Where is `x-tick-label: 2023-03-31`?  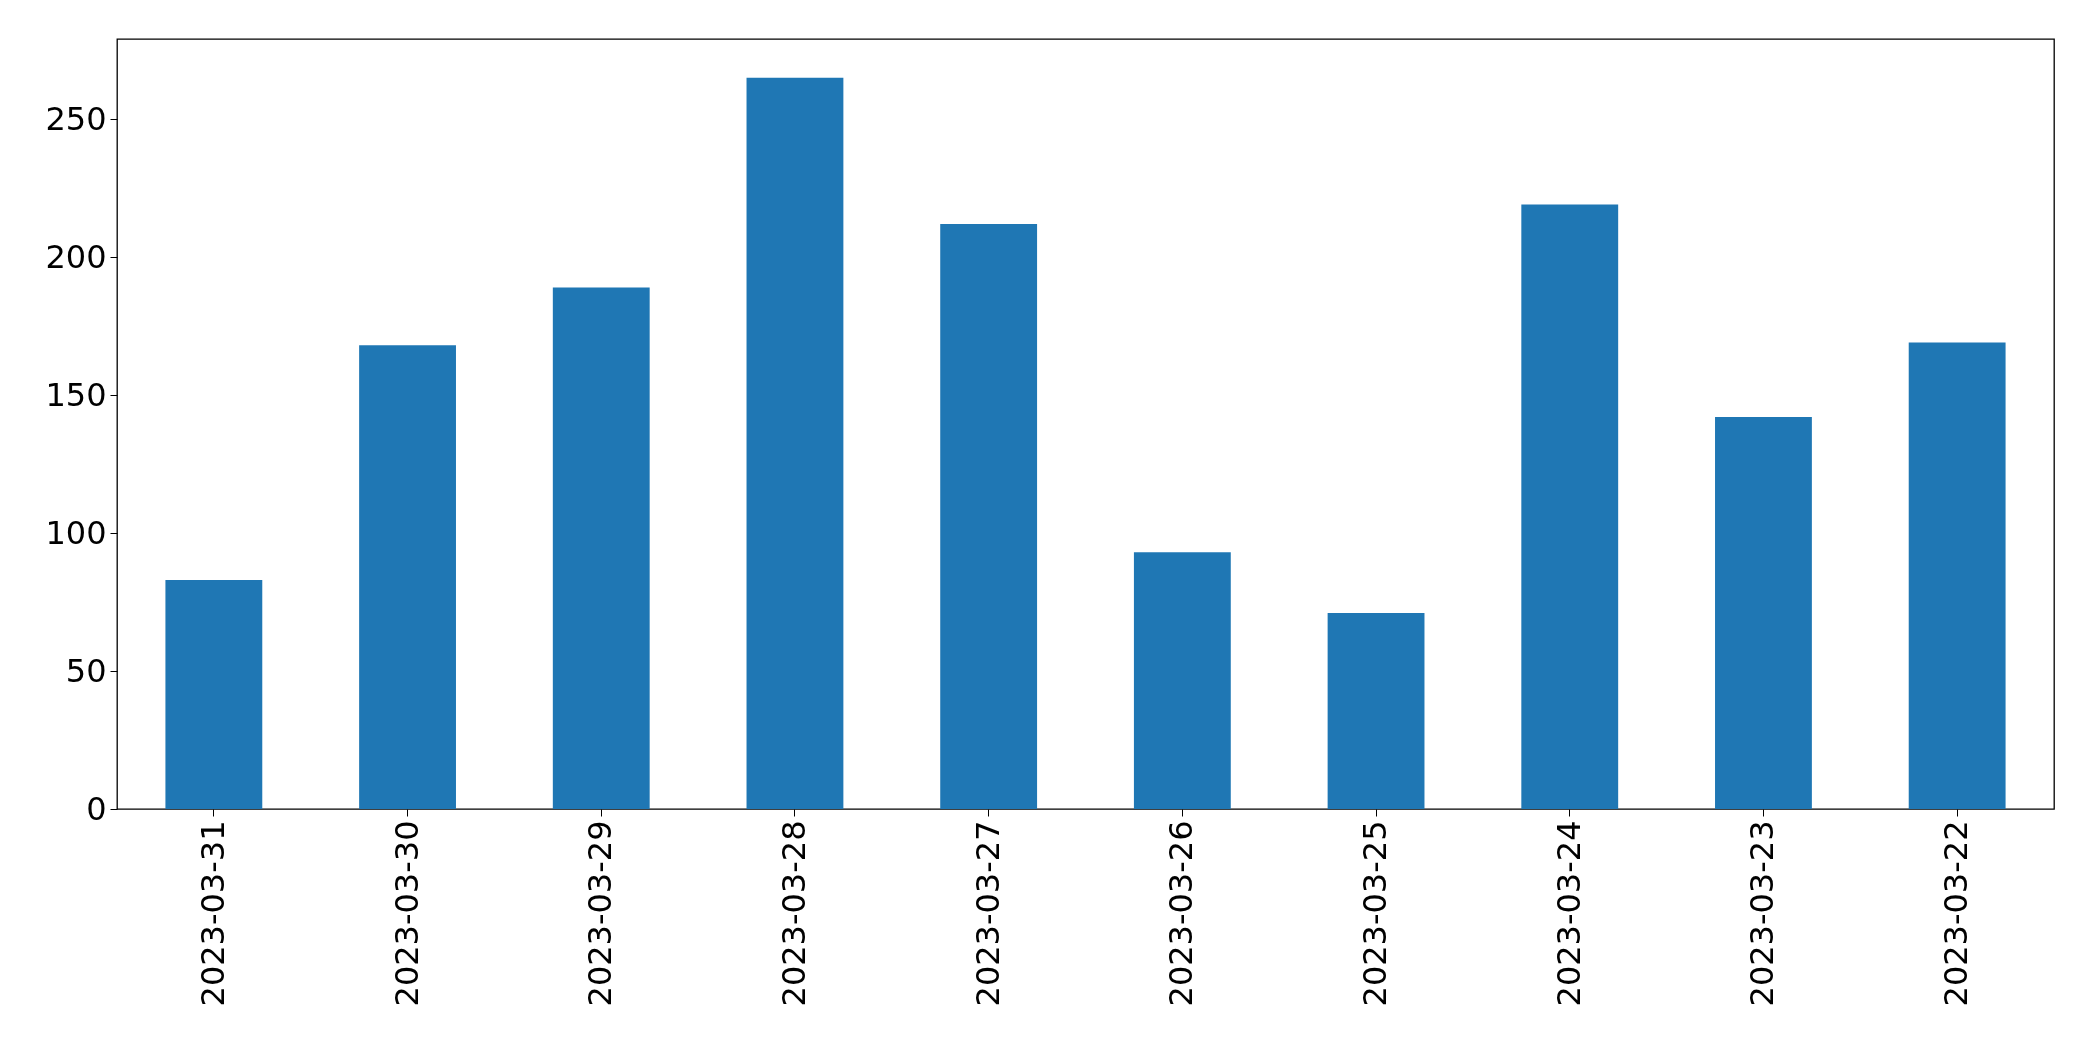 x-tick-label: 2023-03-31 is located at coordinates (212, 913).